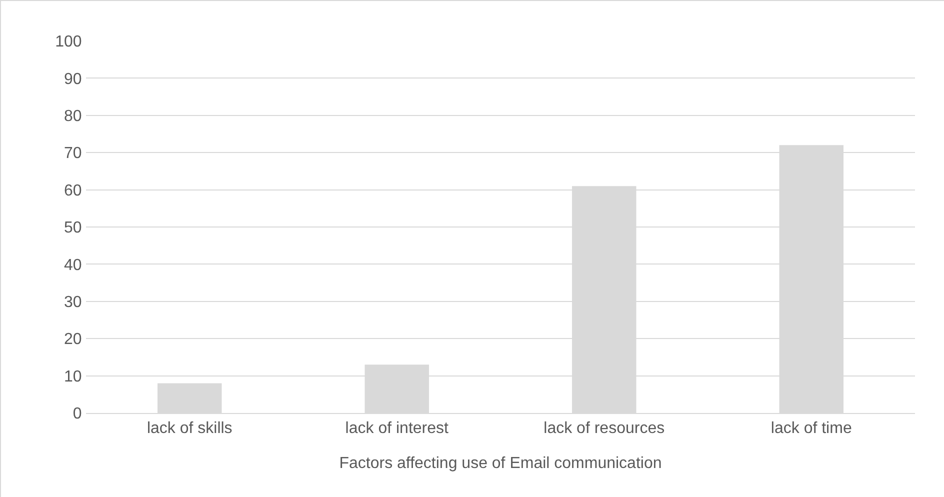 Image resolution: width=944 pixels, height=497 pixels. I want to click on y-tick-label: 100, so click(68, 42).